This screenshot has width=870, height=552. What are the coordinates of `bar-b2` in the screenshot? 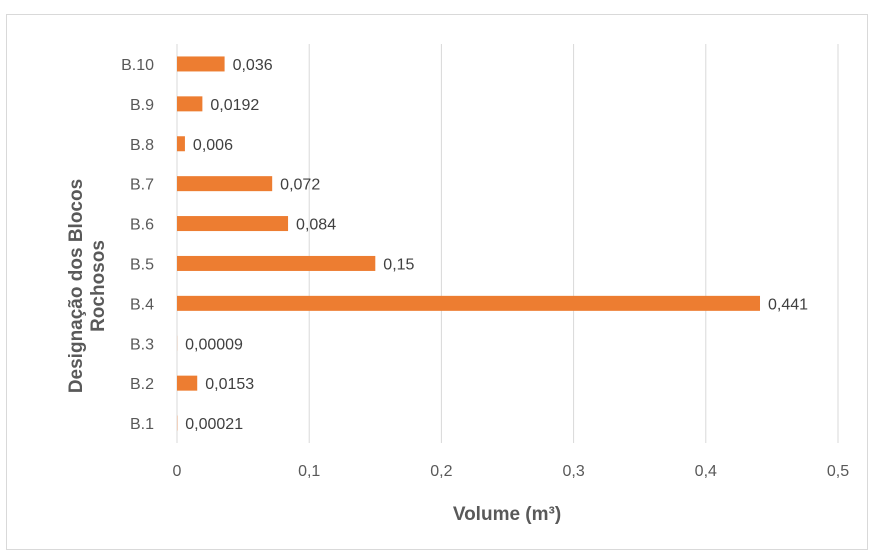 It's located at (187, 383).